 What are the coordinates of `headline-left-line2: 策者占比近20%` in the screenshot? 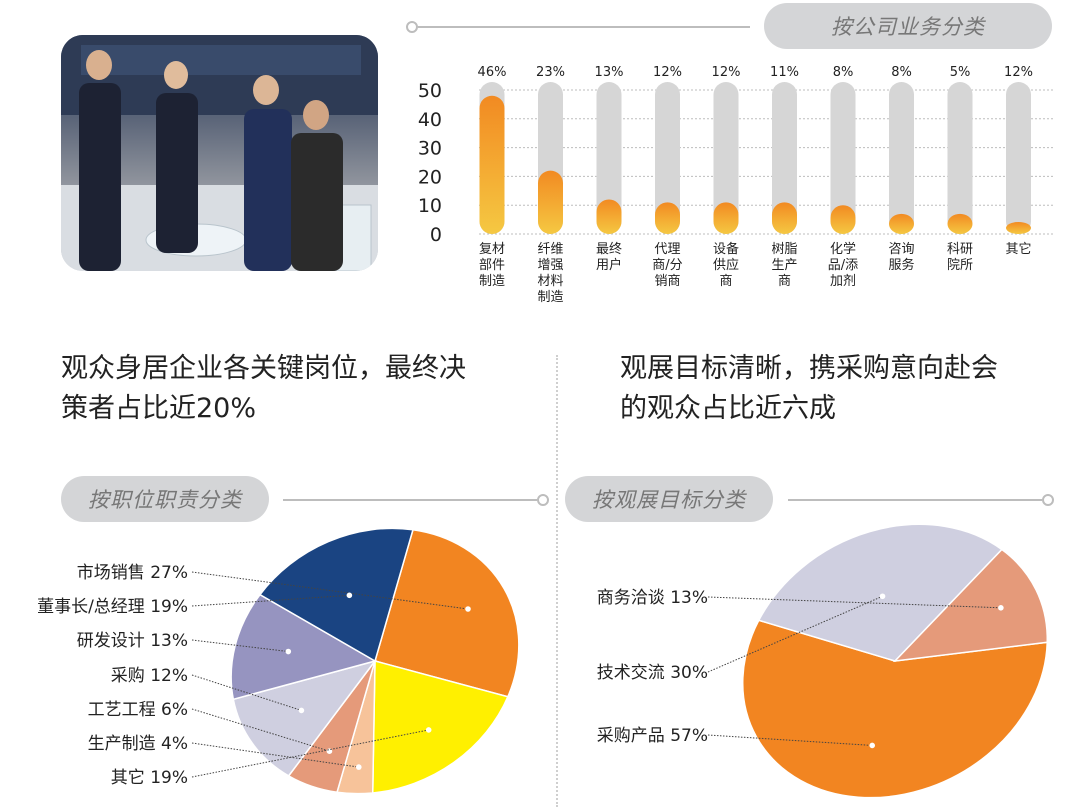 It's located at (159, 408).